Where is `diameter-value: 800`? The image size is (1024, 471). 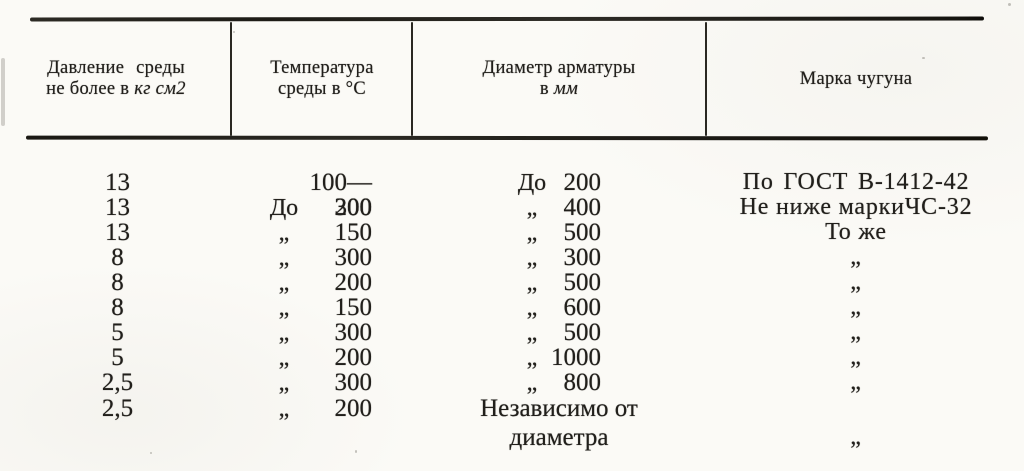 diameter-value: 800 is located at coordinates (582, 382).